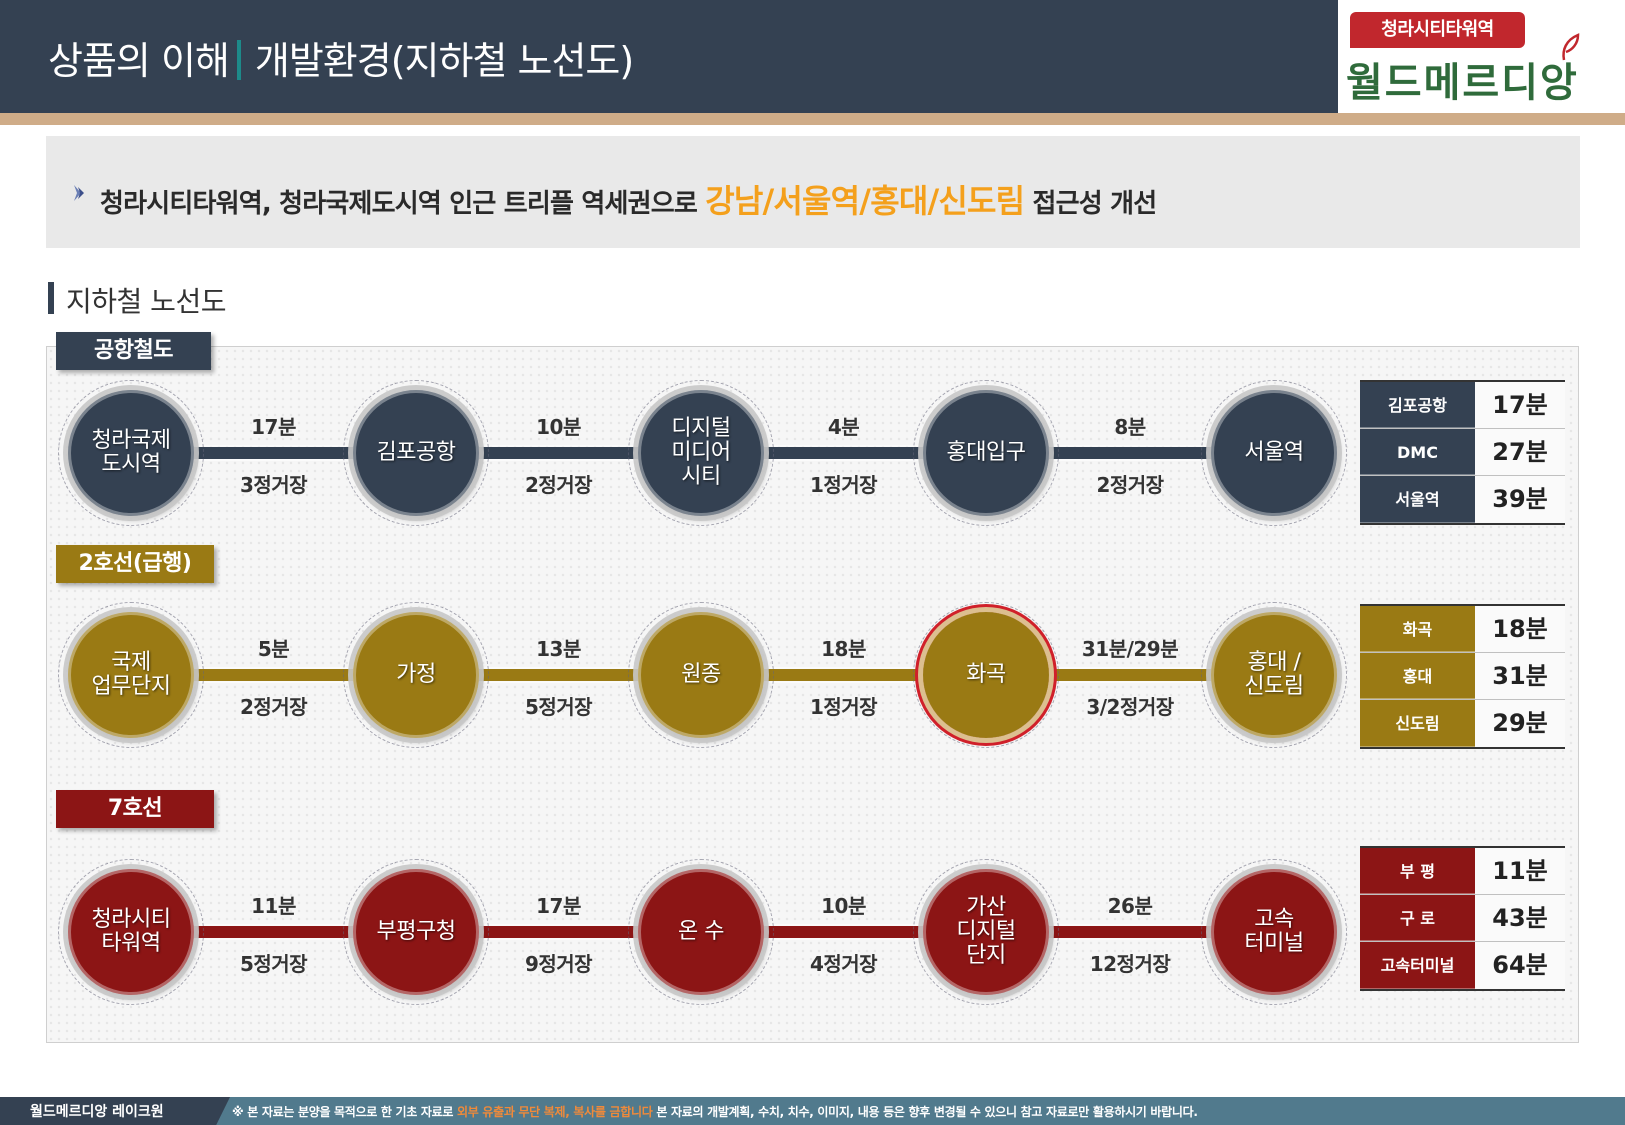 The width and height of the screenshot is (1625, 1125). I want to click on table-destination: 홍대, so click(1417, 676).